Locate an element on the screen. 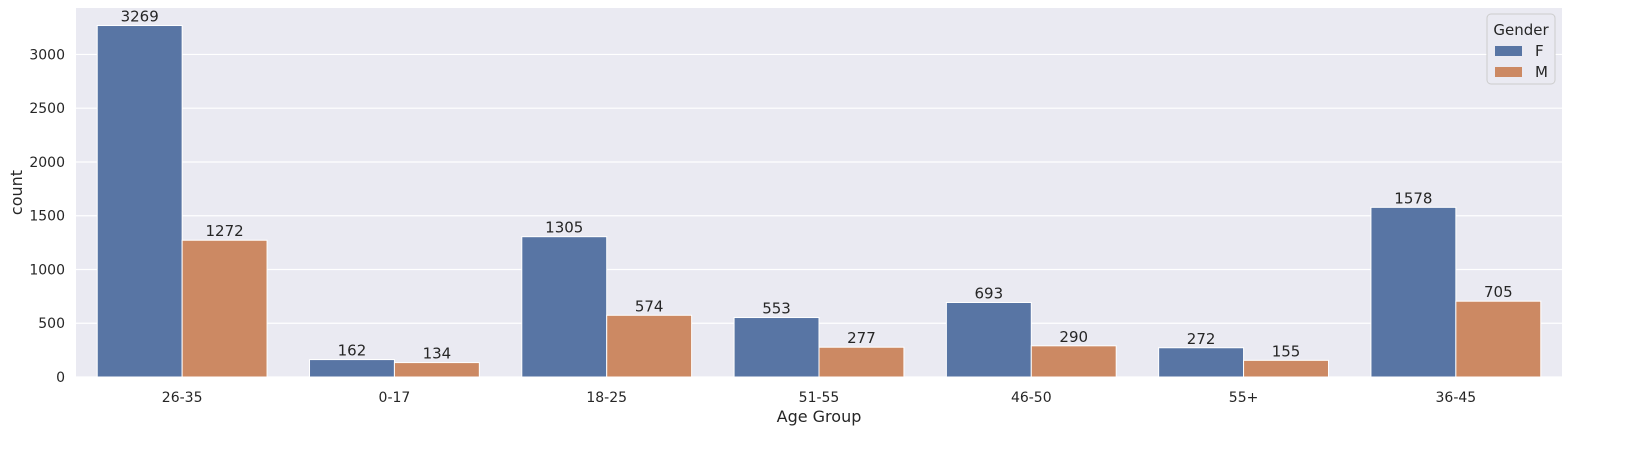  bar-value-label: 574 is located at coordinates (649, 306).